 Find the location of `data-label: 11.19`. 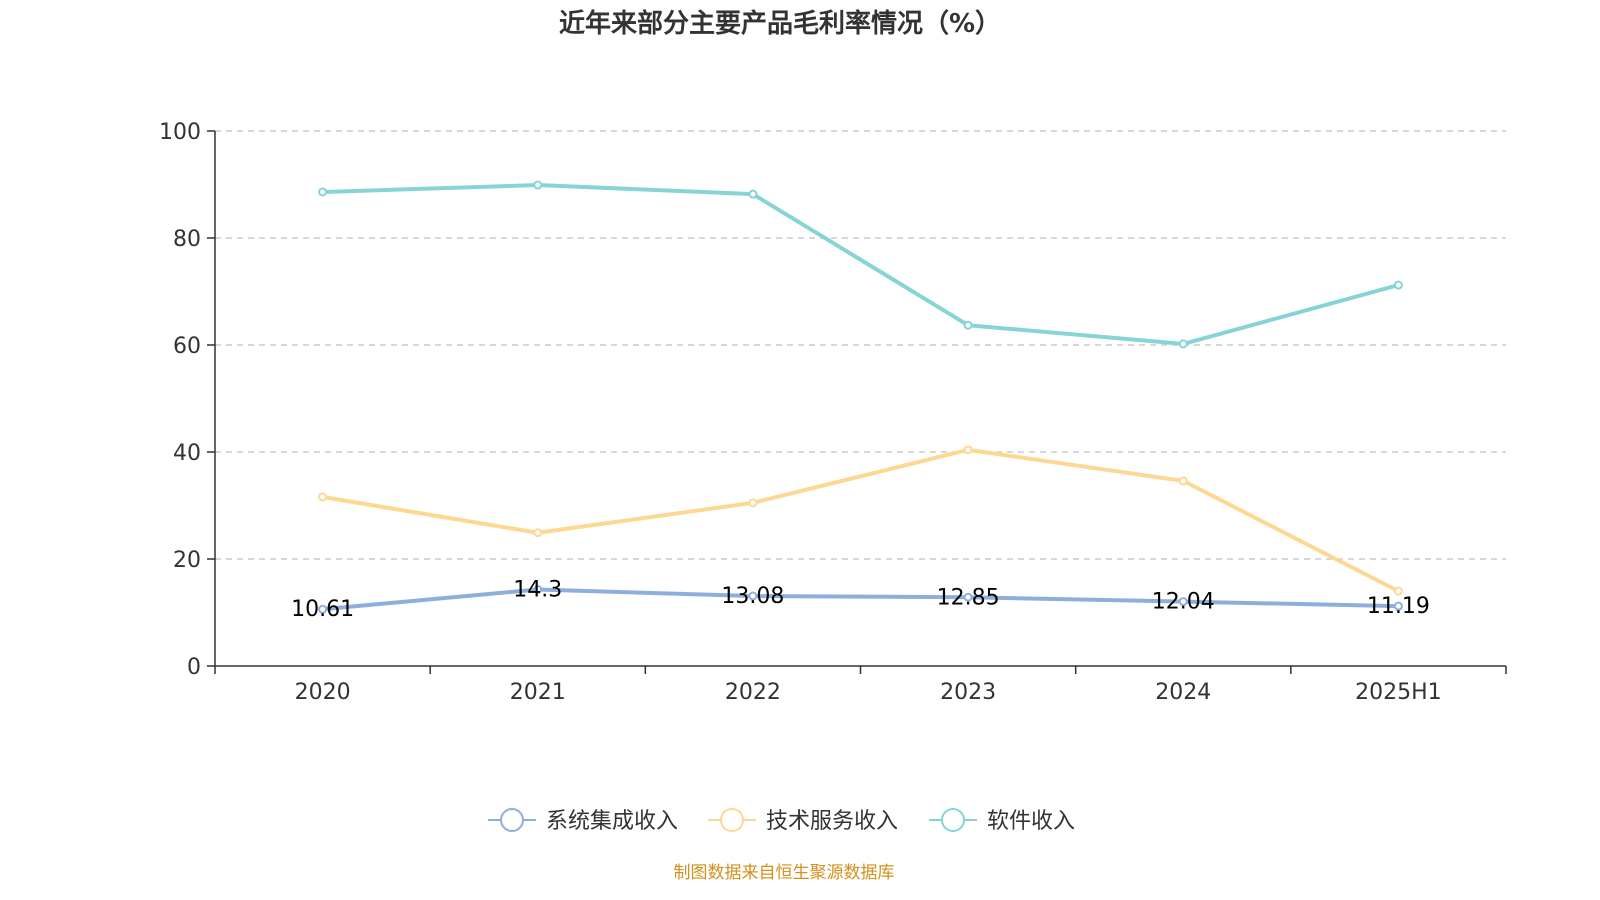

data-label: 11.19 is located at coordinates (1398, 606).